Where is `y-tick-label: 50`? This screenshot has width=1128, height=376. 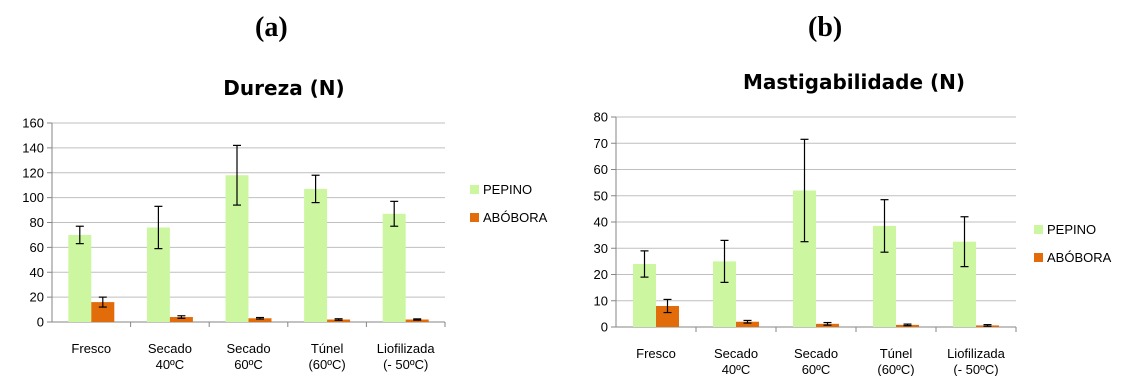 y-tick-label: 50 is located at coordinates (601, 195).